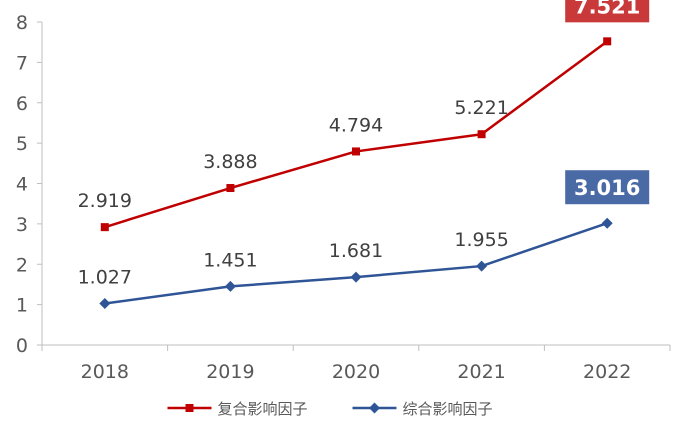  Describe the element at coordinates (105, 201) in the screenshot. I see `data-label: 2.919` at that location.